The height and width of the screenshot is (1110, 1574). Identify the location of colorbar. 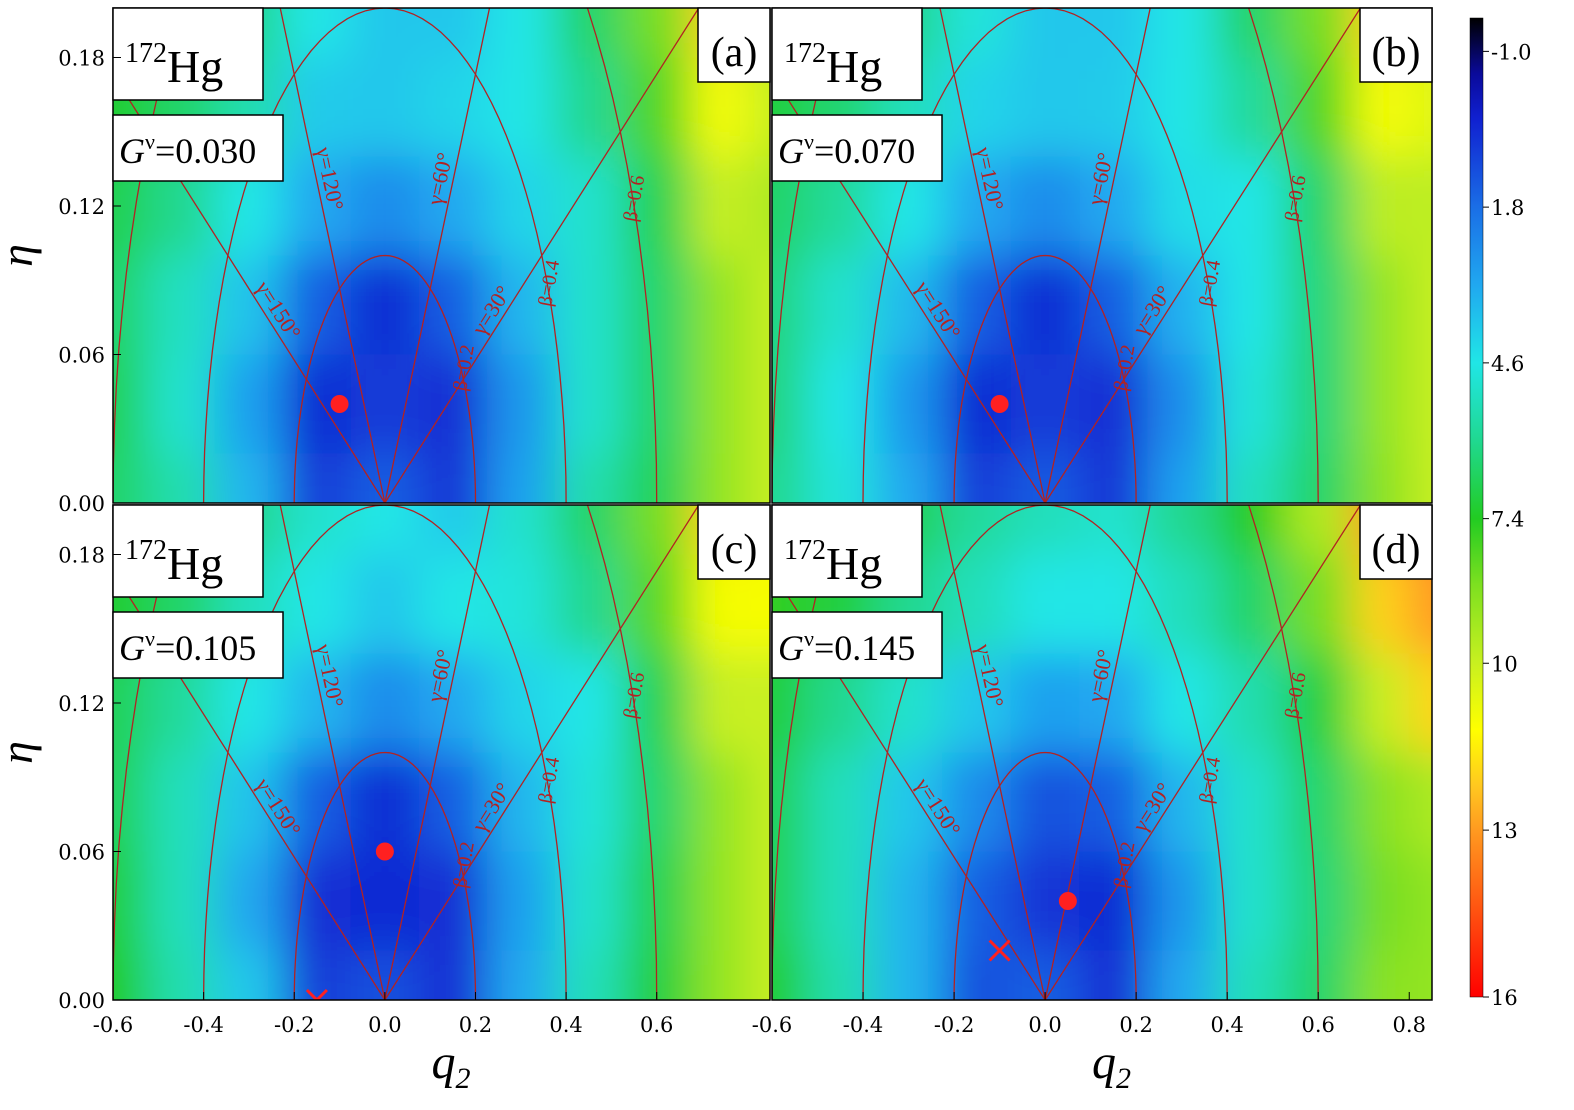
(1476, 507).